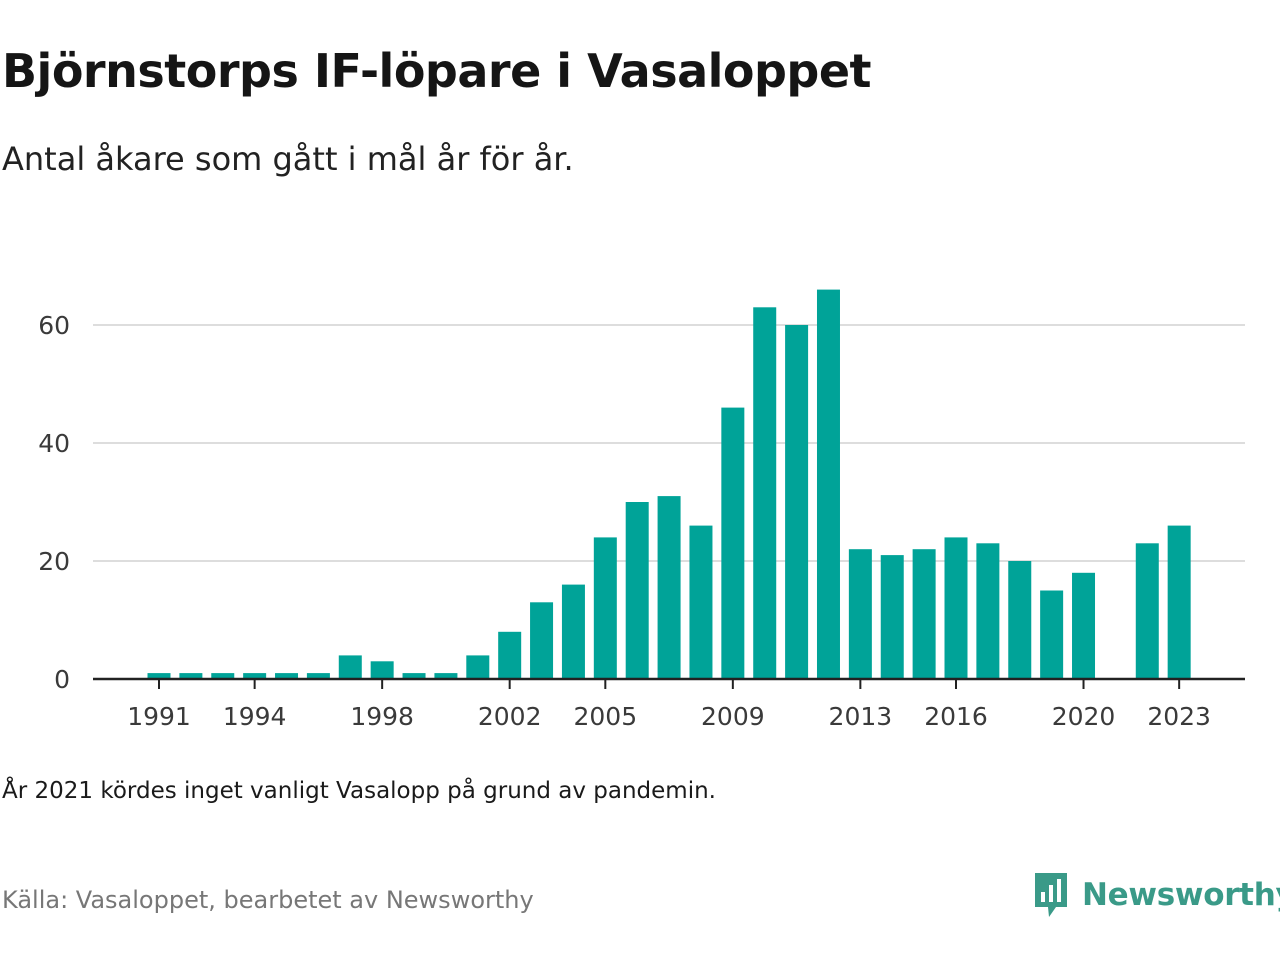 Image resolution: width=1280 pixels, height=960 pixels. Describe the element at coordinates (733, 716) in the screenshot. I see `x-tick-label-2009: 2009` at that location.